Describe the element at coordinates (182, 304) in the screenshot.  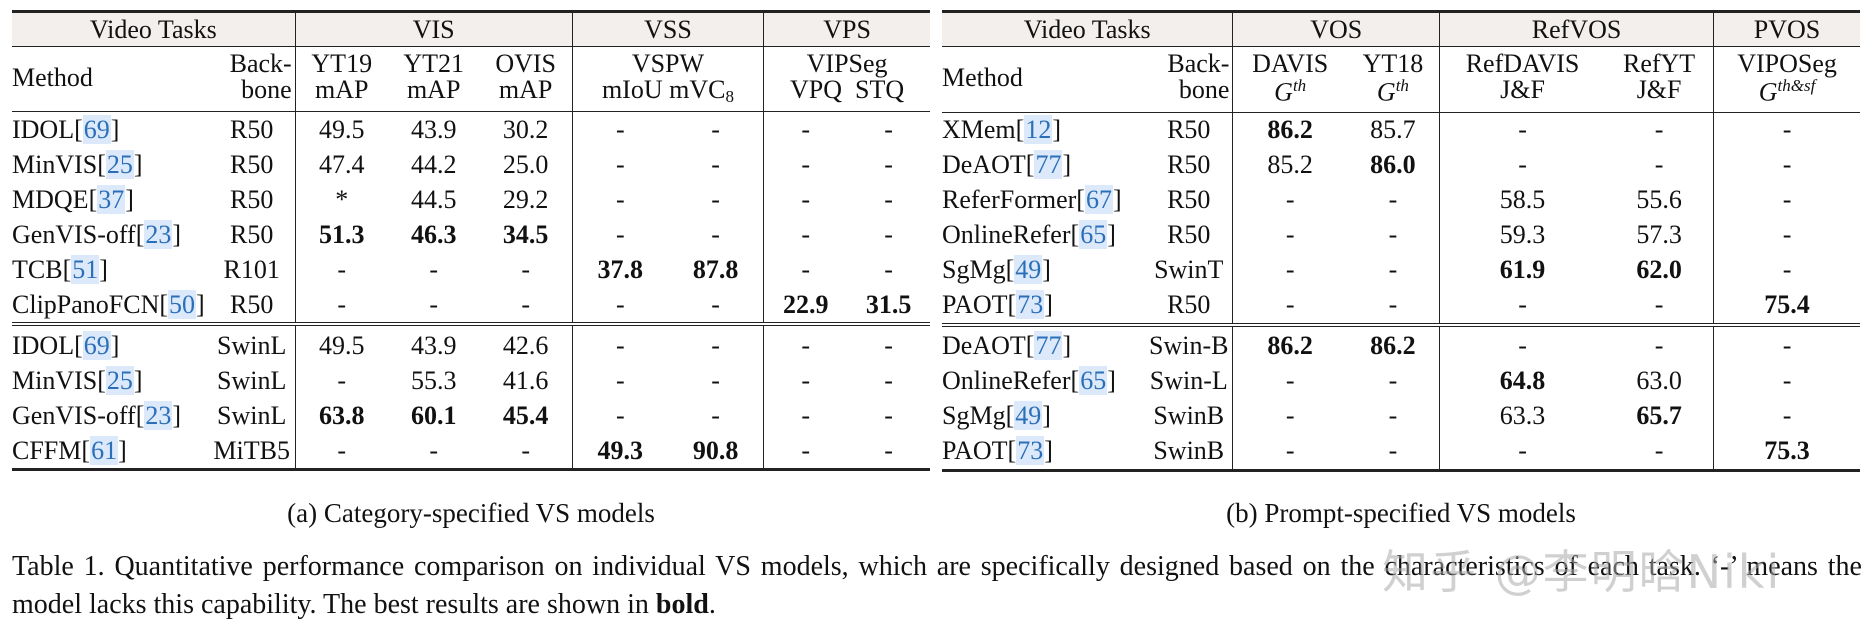
I see `citation-link: 50` at that location.